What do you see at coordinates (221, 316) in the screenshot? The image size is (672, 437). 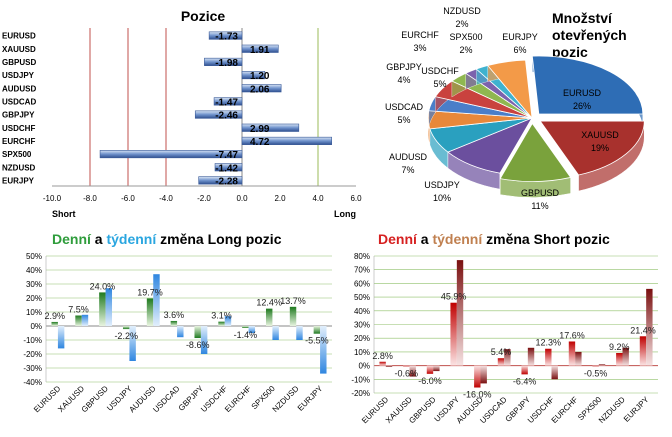 I see `data-label-usdchf: 3.1%` at bounding box center [221, 316].